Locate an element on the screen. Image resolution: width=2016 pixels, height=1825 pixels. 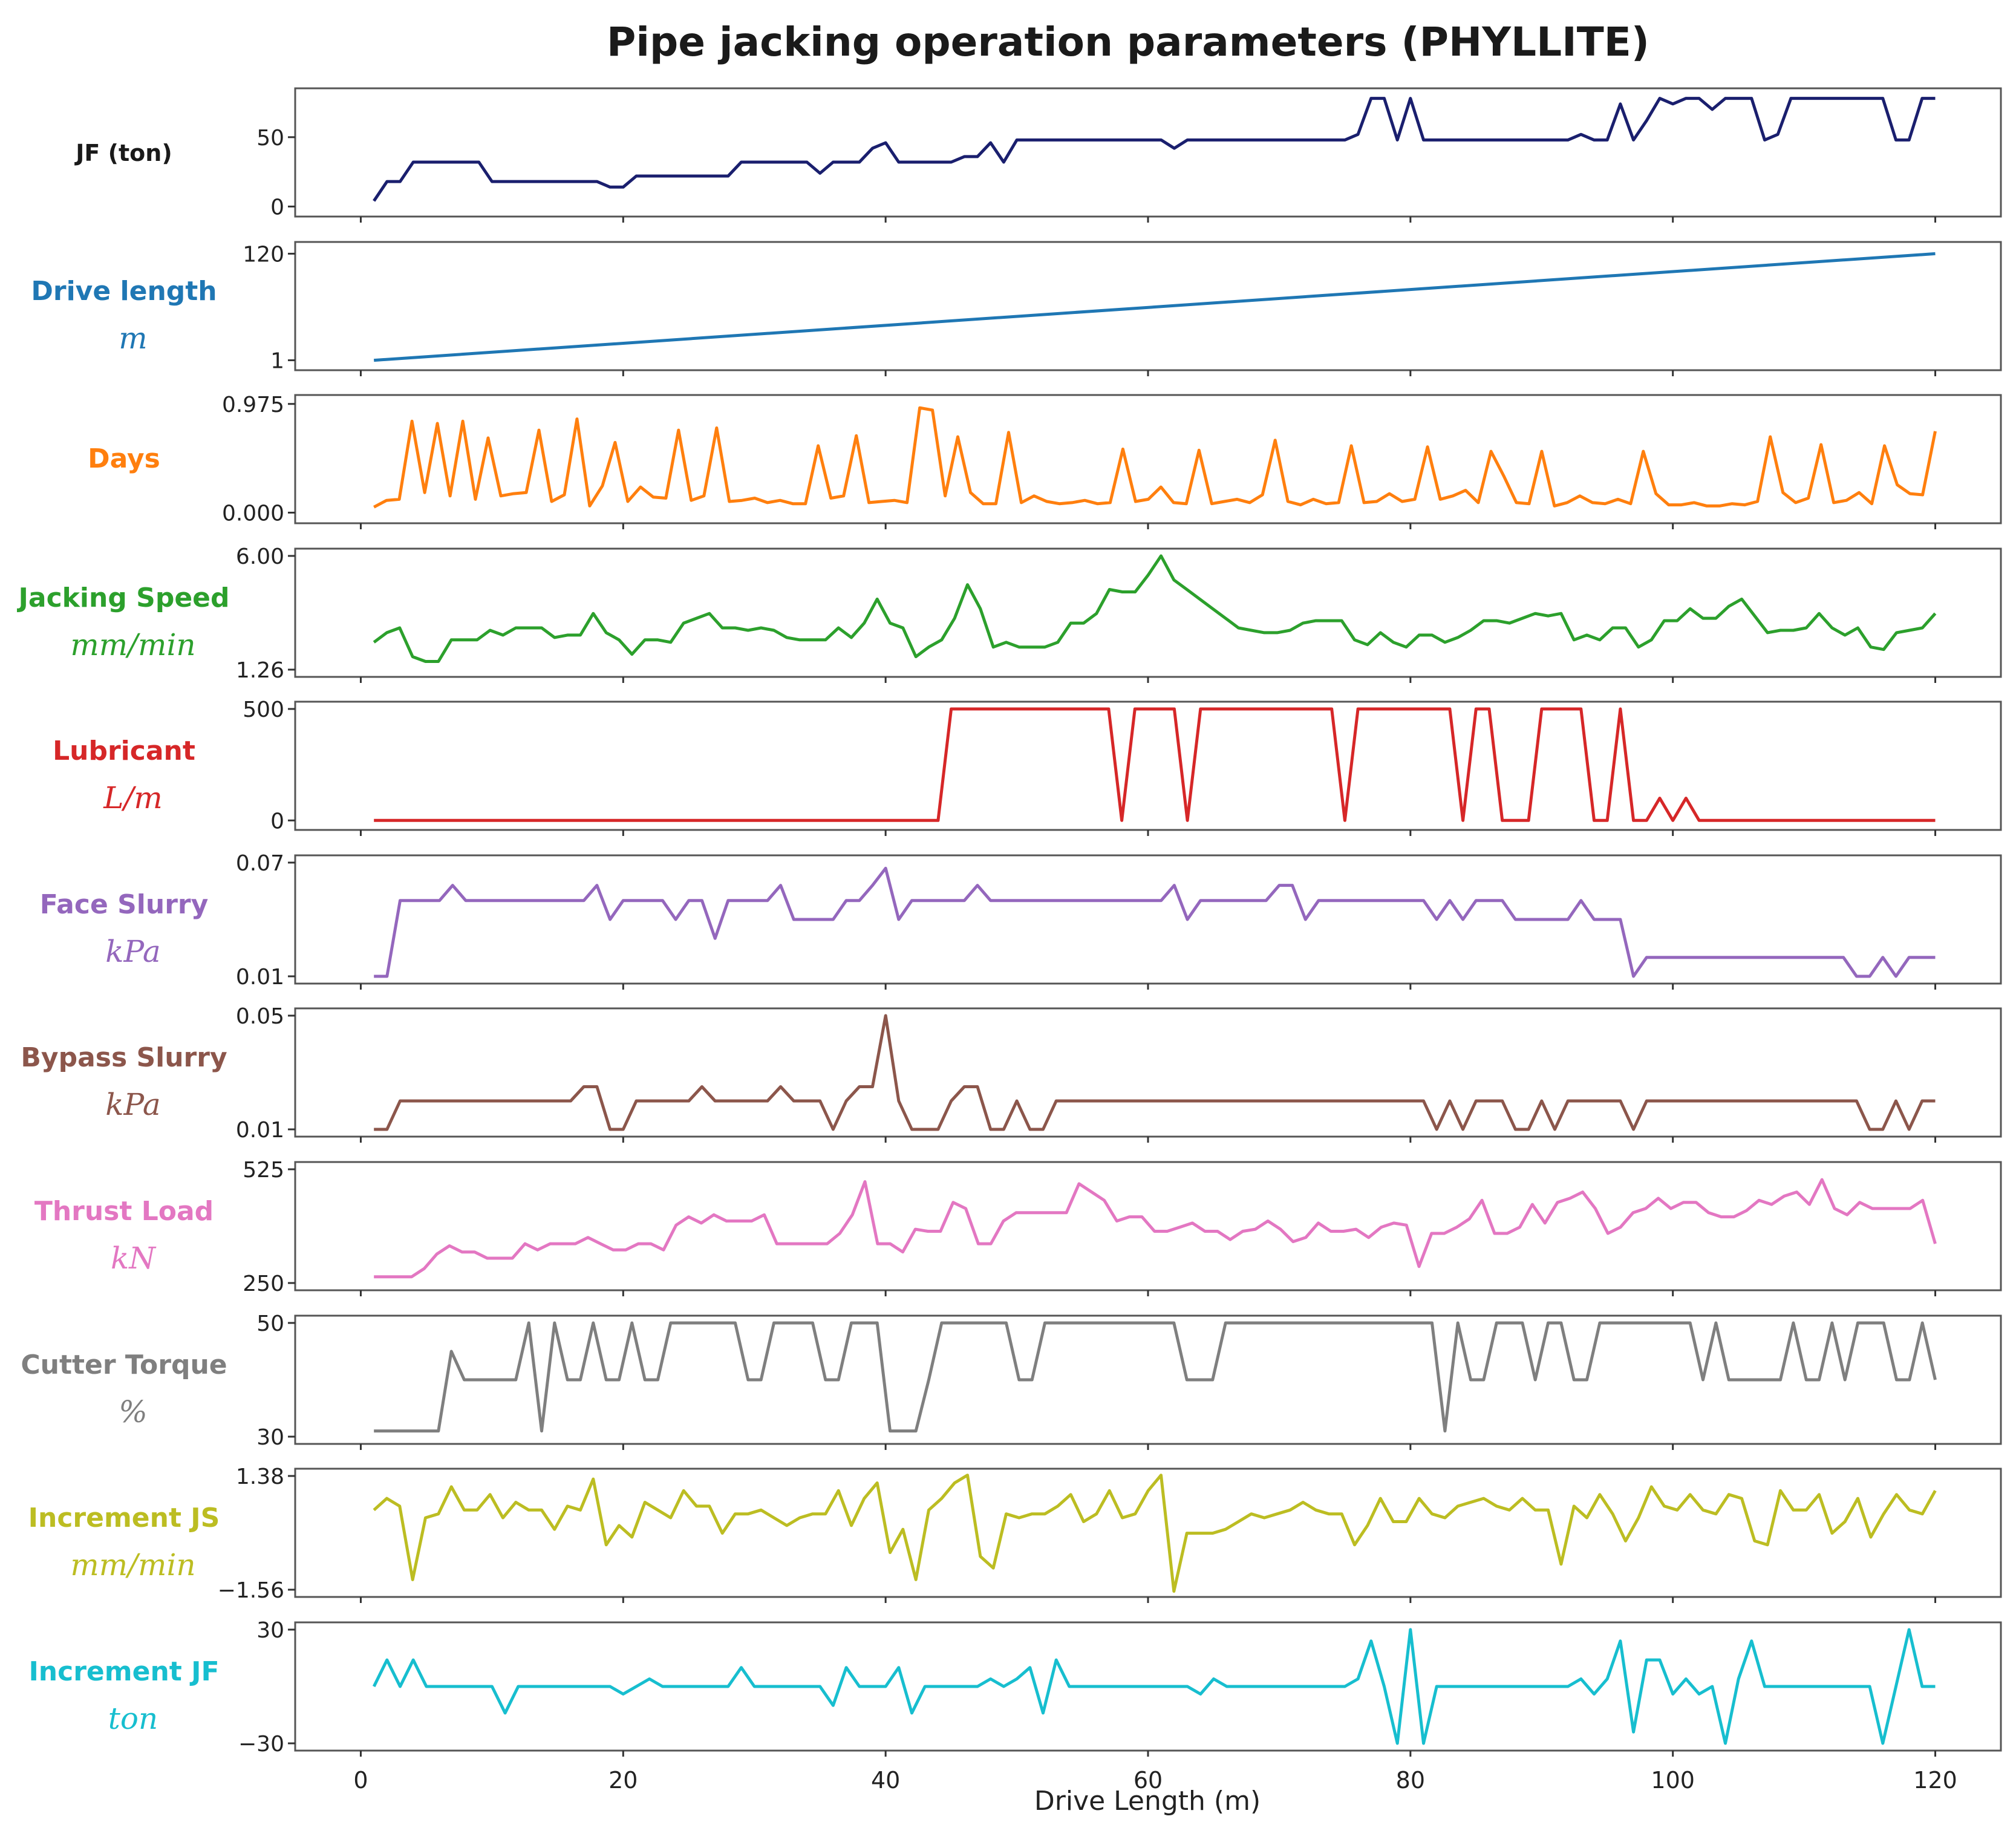
x-tick-label: 80 is located at coordinates (1411, 1780).